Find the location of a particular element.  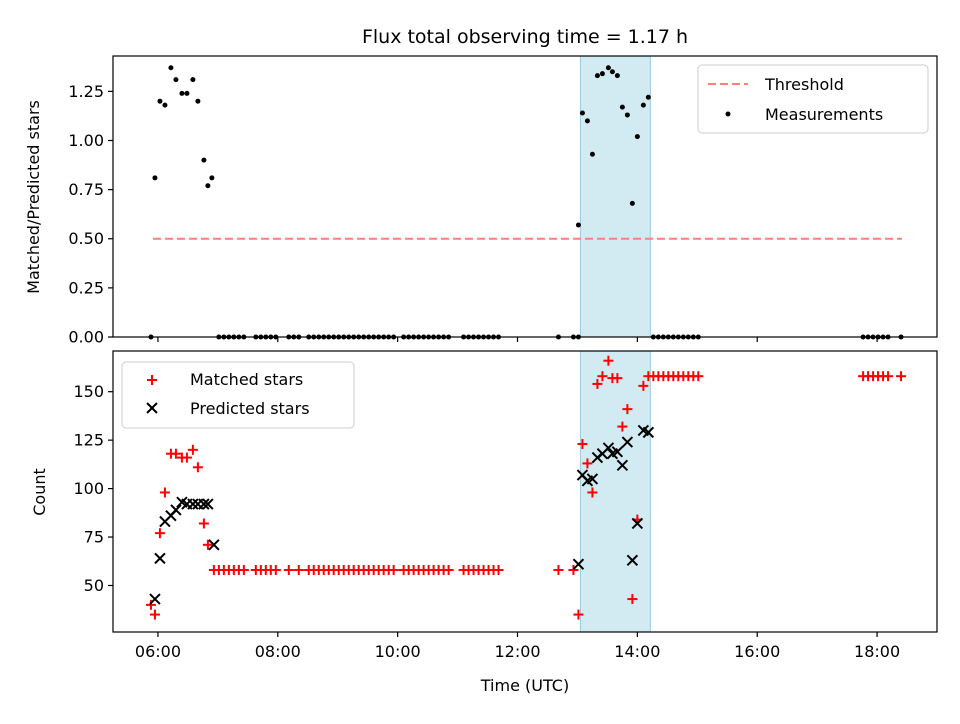

y-tick-label: 75 is located at coordinates (94, 537).